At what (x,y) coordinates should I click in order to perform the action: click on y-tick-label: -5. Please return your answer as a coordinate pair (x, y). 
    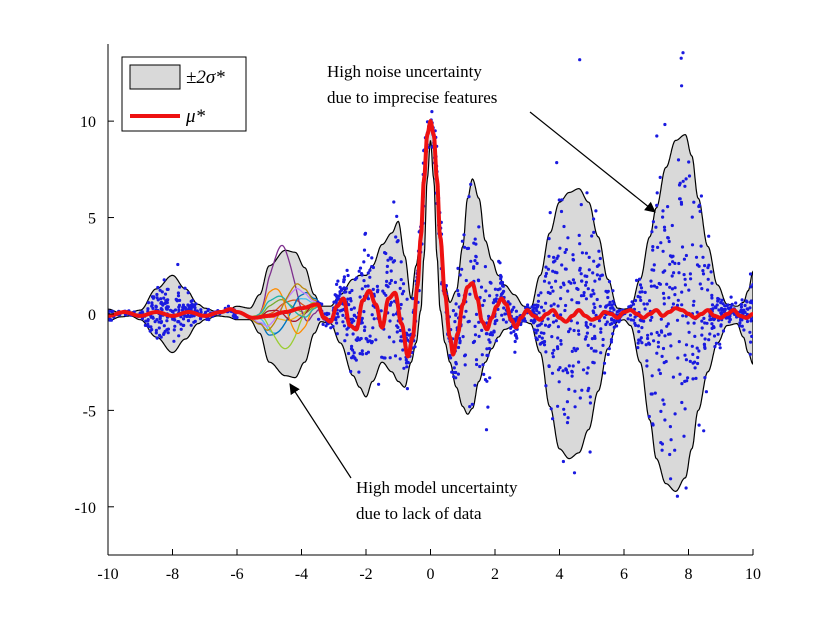
    Looking at the image, I should click on (89, 411).